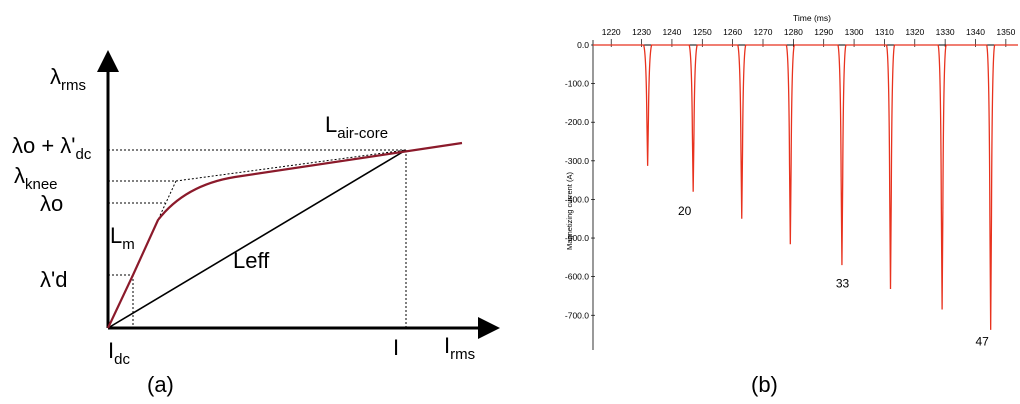  What do you see at coordinates (641, 32) in the screenshot?
I see `x-tick-label: 1230` at bounding box center [641, 32].